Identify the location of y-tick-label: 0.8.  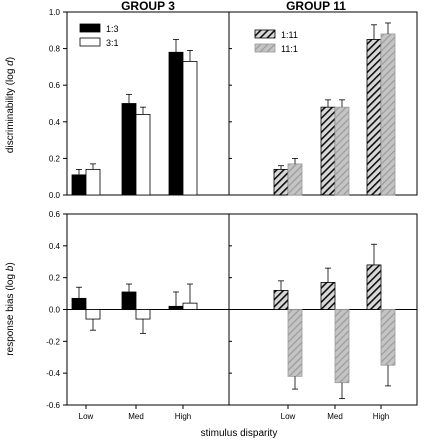
(55, 49).